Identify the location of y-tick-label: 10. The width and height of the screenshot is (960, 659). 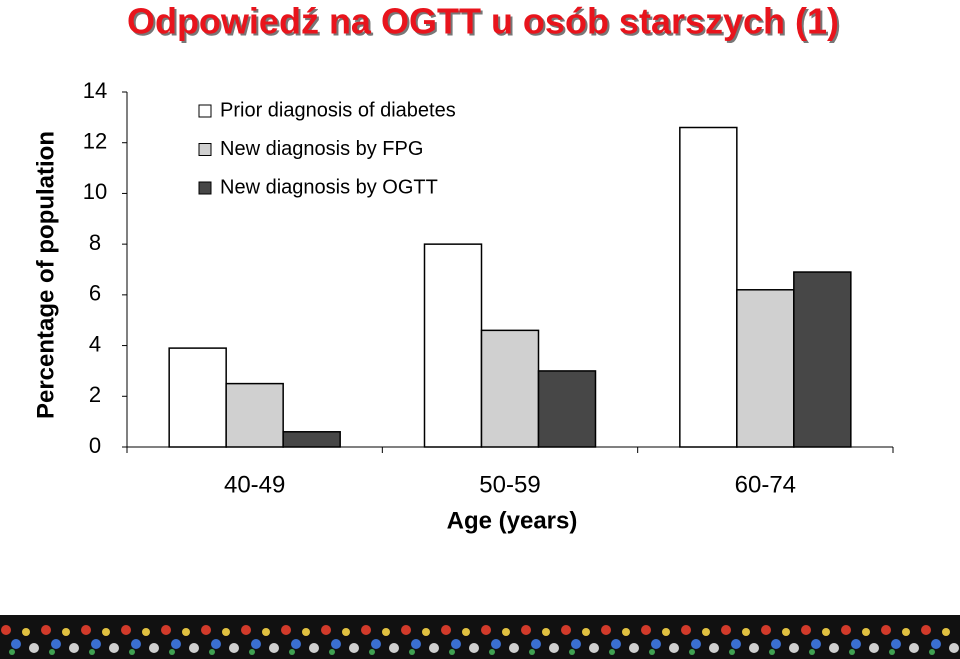
(95, 191).